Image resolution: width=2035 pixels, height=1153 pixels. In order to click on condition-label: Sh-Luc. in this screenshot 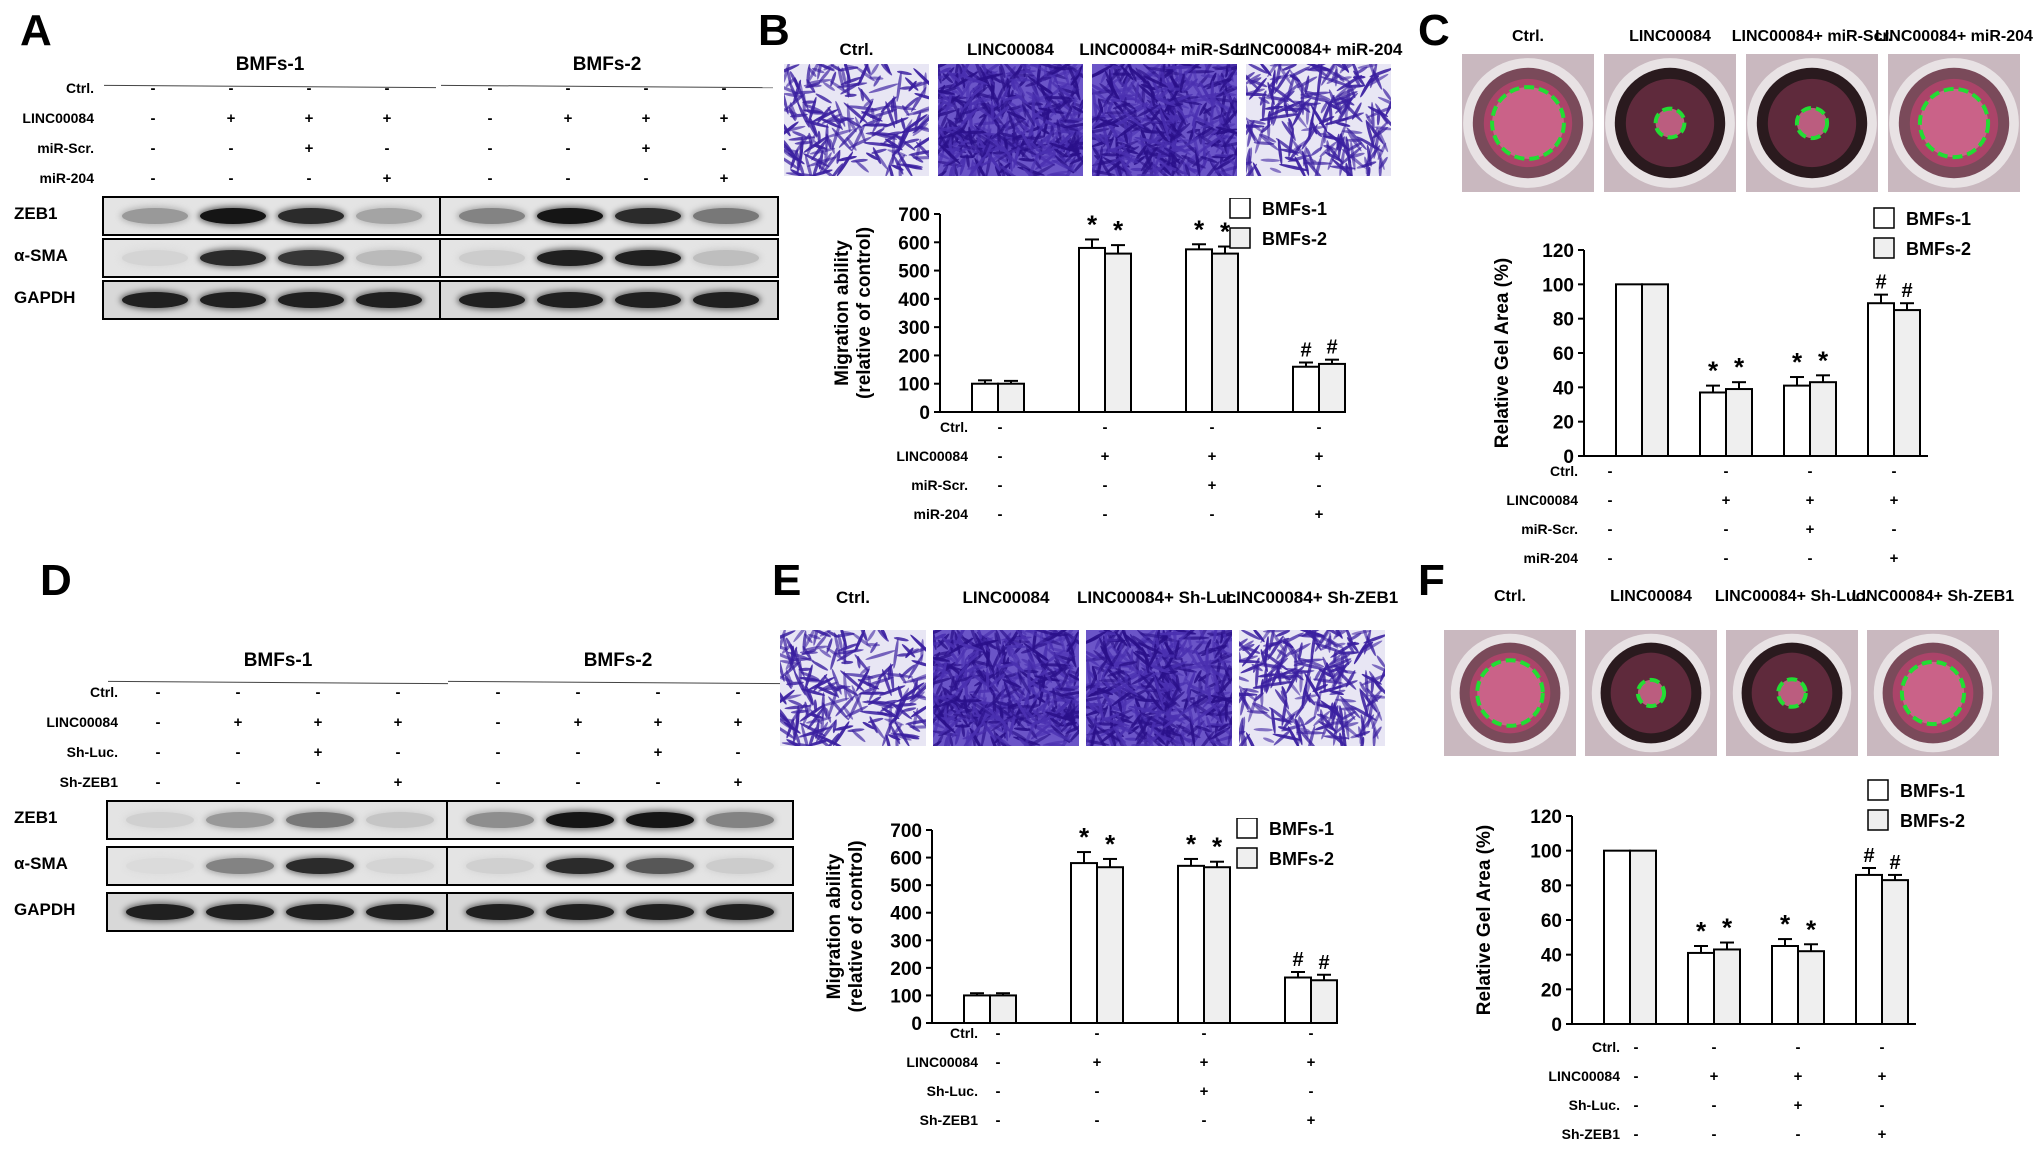, I will do `click(92, 752)`.